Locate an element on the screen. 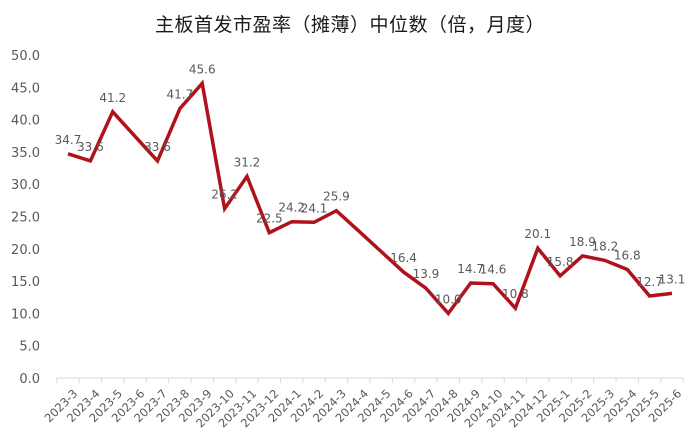 This screenshot has width=700, height=435. y-tick-label: 20.0 is located at coordinates (25, 250).